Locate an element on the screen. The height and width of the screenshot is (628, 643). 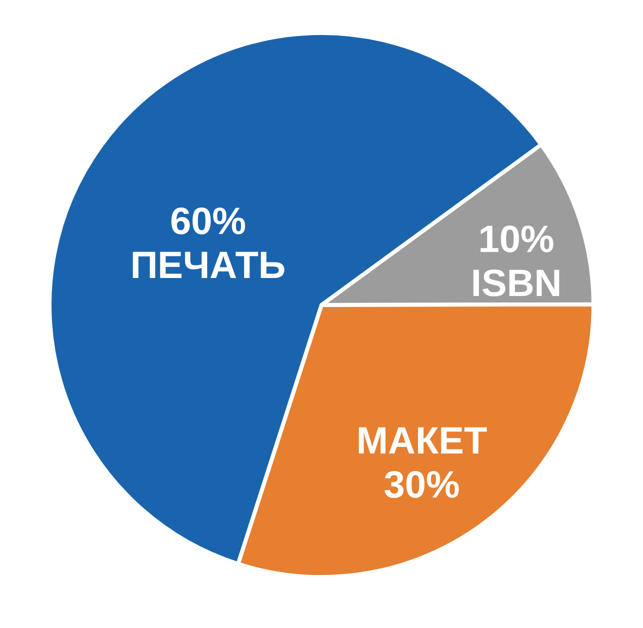
slice-label: ПЕЧАТЬ is located at coordinates (208, 265).